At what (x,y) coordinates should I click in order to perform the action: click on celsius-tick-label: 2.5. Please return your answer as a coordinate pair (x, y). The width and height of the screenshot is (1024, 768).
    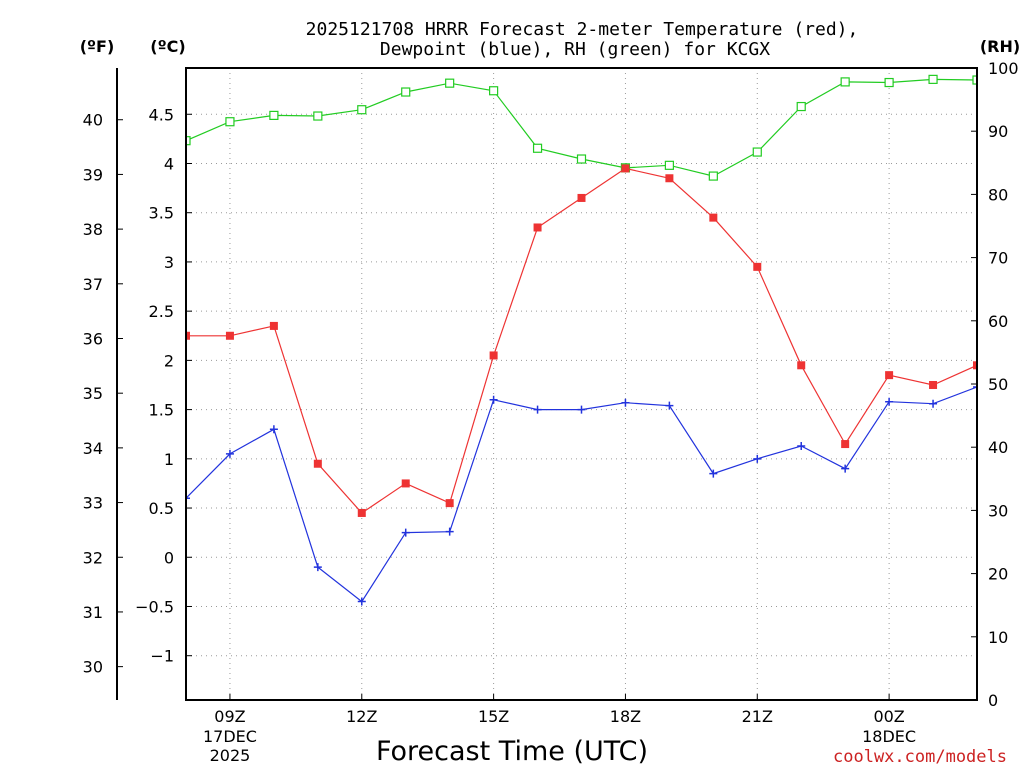
    Looking at the image, I should click on (161, 311).